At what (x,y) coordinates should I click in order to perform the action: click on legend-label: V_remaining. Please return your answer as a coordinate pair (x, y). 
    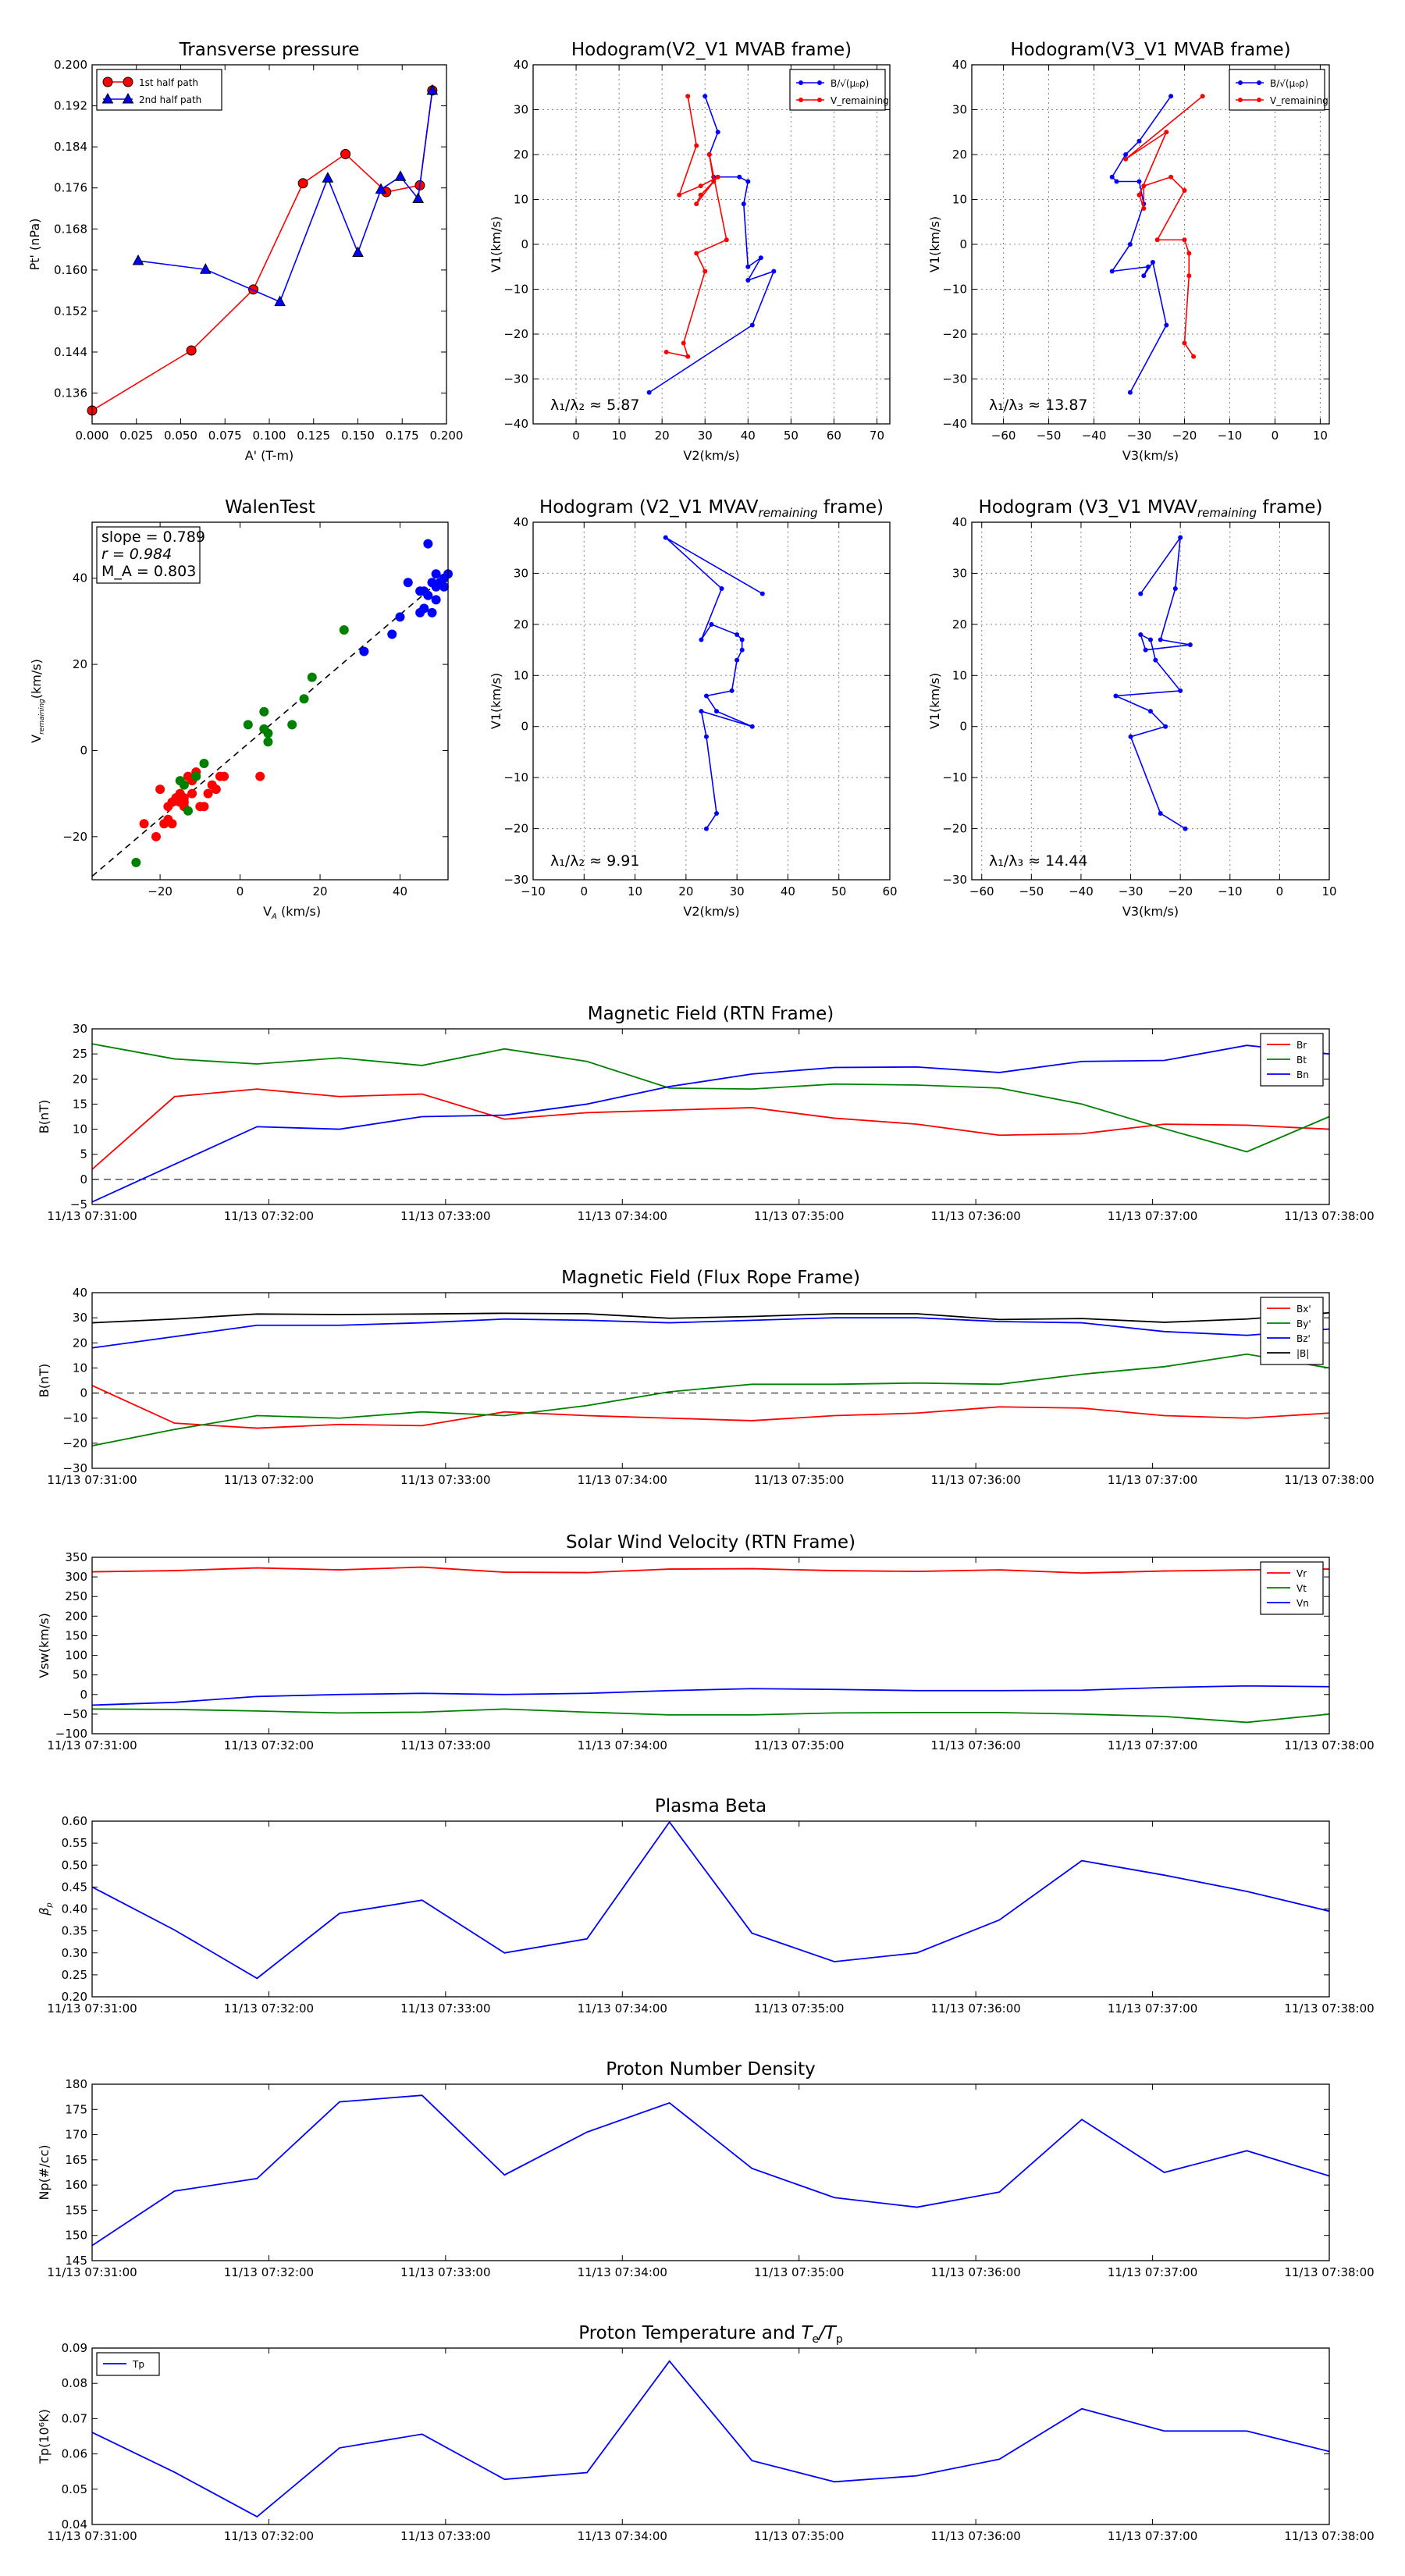
    Looking at the image, I should click on (1299, 100).